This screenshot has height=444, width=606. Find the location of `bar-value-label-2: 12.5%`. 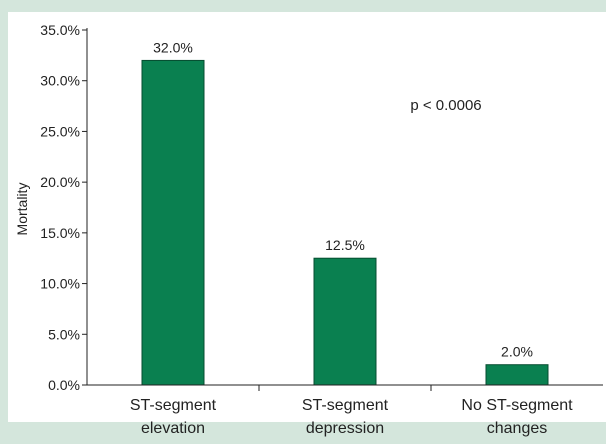

bar-value-label-2: 12.5% is located at coordinates (345, 245).